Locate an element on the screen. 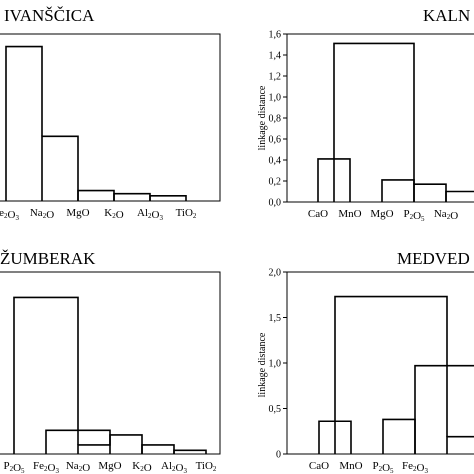 This screenshot has width=474, height=474. y-tick-label: 0,5 is located at coordinates (275, 409).